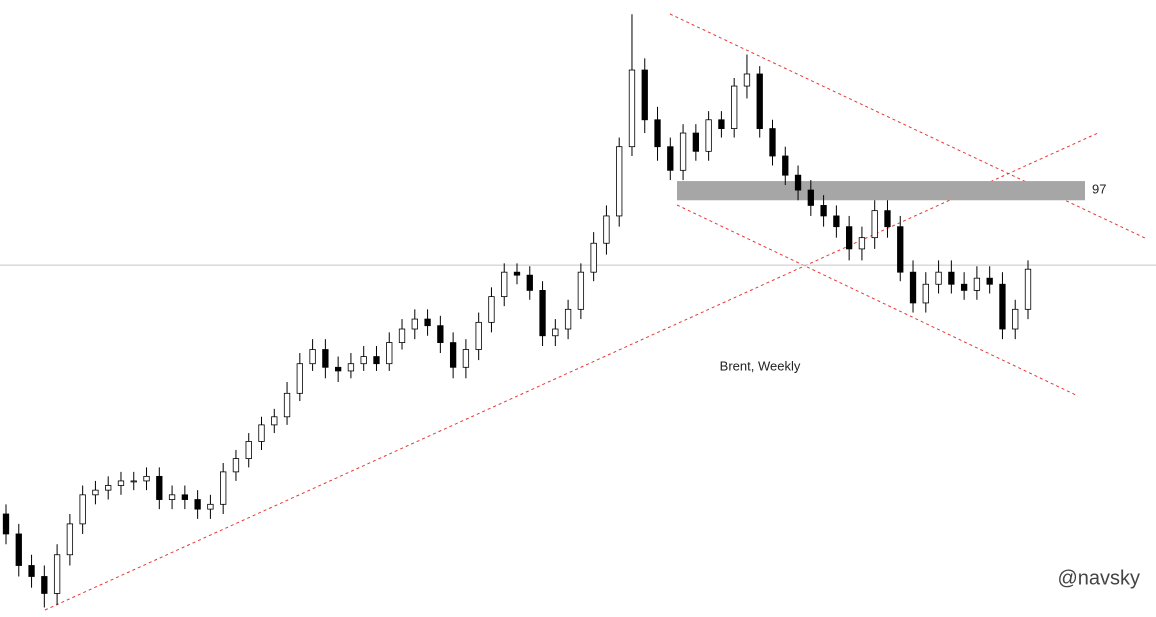  Describe the element at coordinates (881, 191) in the screenshot. I see `level-band` at that location.